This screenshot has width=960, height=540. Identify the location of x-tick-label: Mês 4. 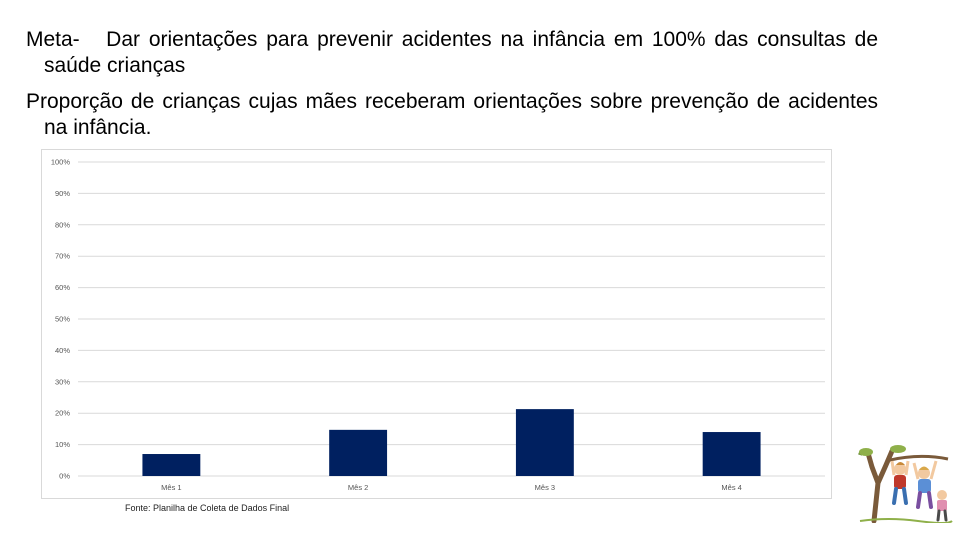
(731, 487).